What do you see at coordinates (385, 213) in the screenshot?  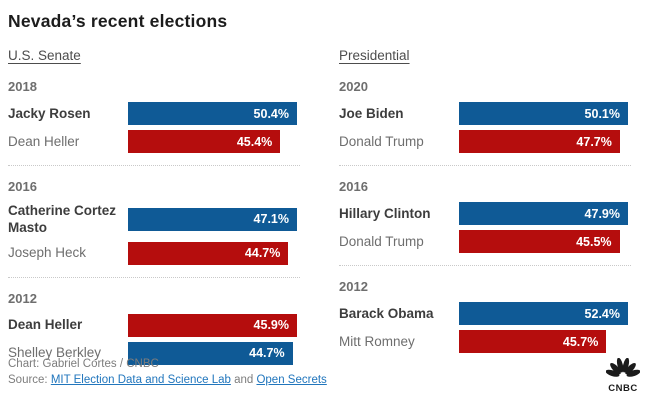 I see `candidate-name: Hillary Clinton` at bounding box center [385, 213].